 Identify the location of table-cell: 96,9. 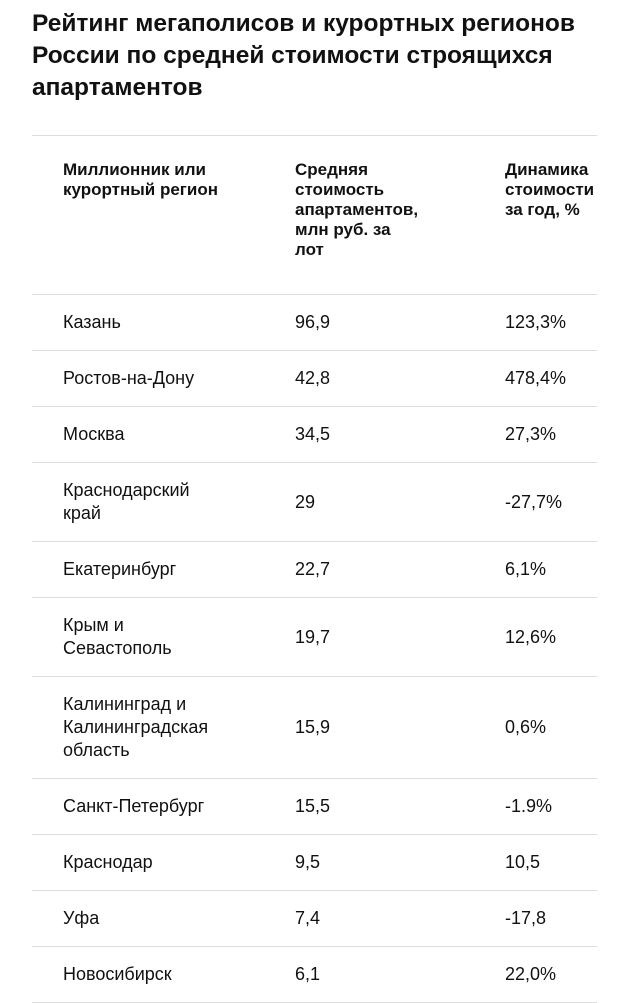
(369, 322).